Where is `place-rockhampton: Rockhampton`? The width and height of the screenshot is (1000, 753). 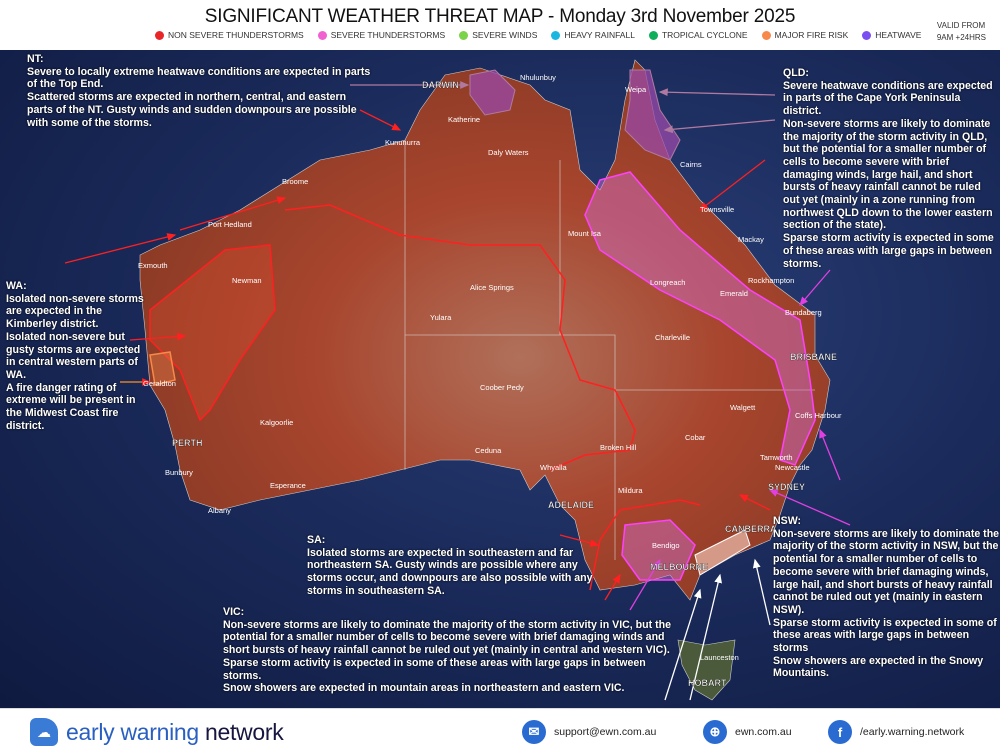 place-rockhampton: Rockhampton is located at coordinates (771, 280).